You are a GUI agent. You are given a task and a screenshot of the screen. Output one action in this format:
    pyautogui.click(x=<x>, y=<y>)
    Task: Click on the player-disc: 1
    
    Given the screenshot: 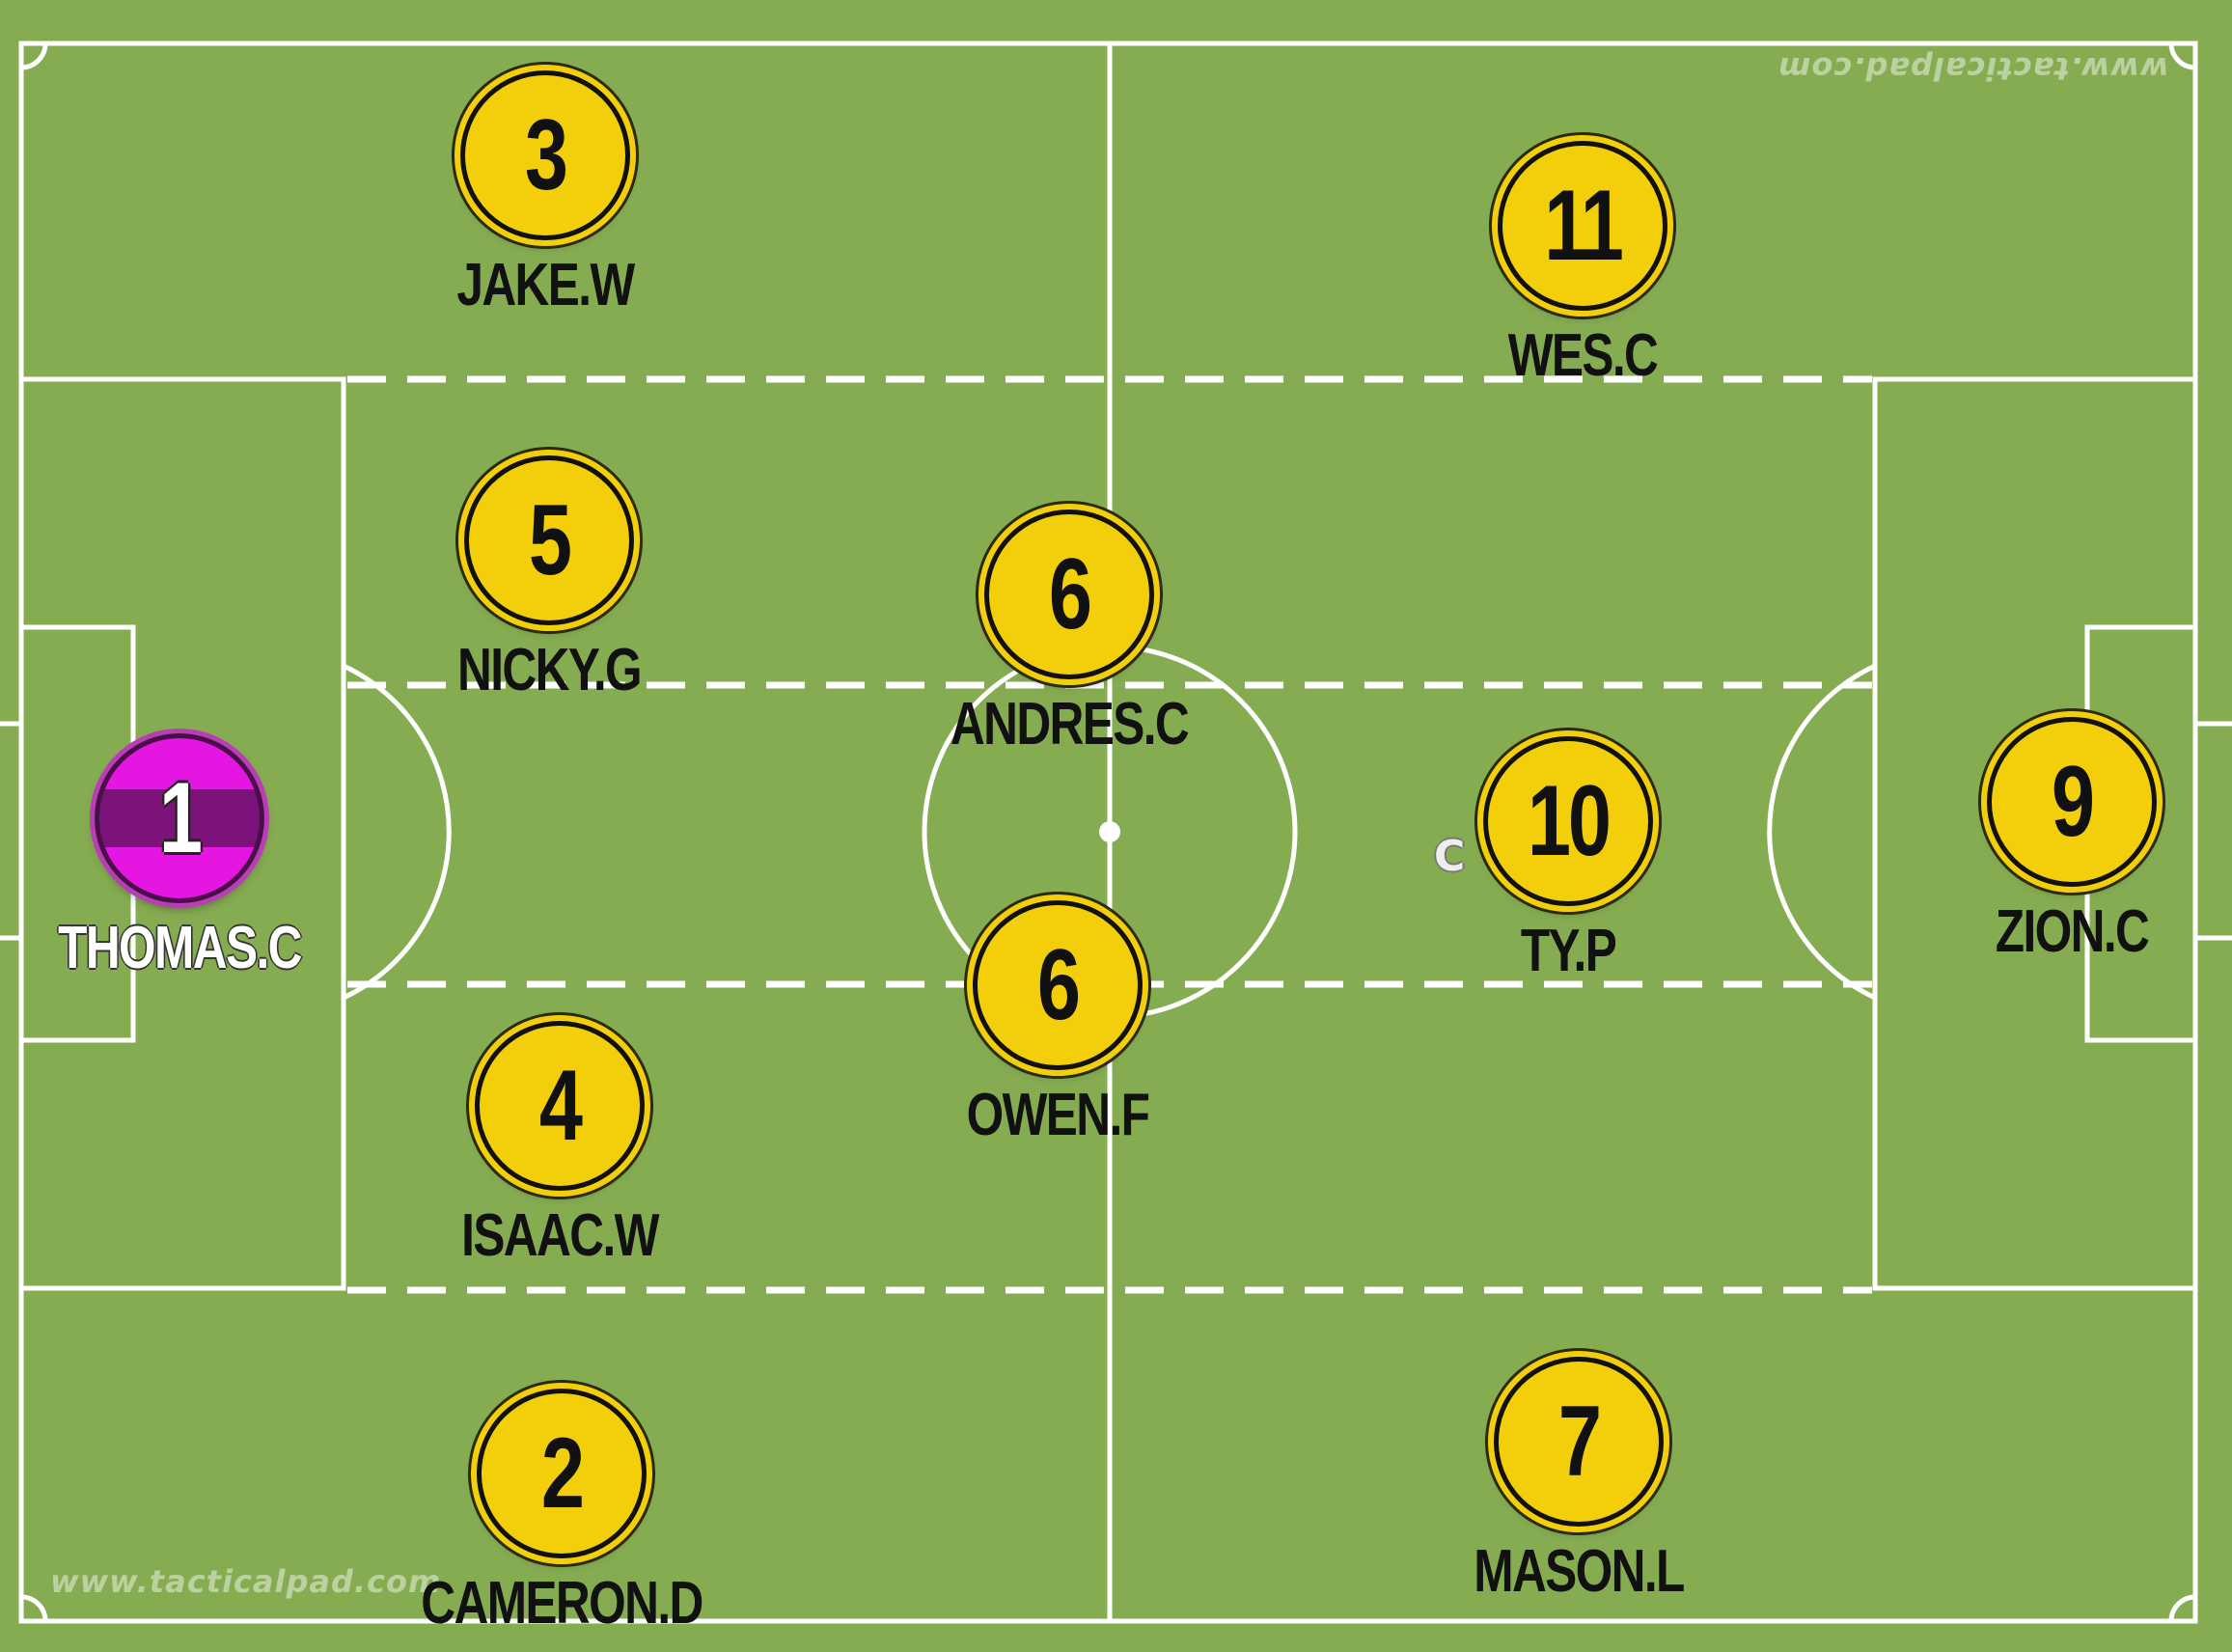 What is the action you would take?
    pyautogui.click(x=180, y=818)
    